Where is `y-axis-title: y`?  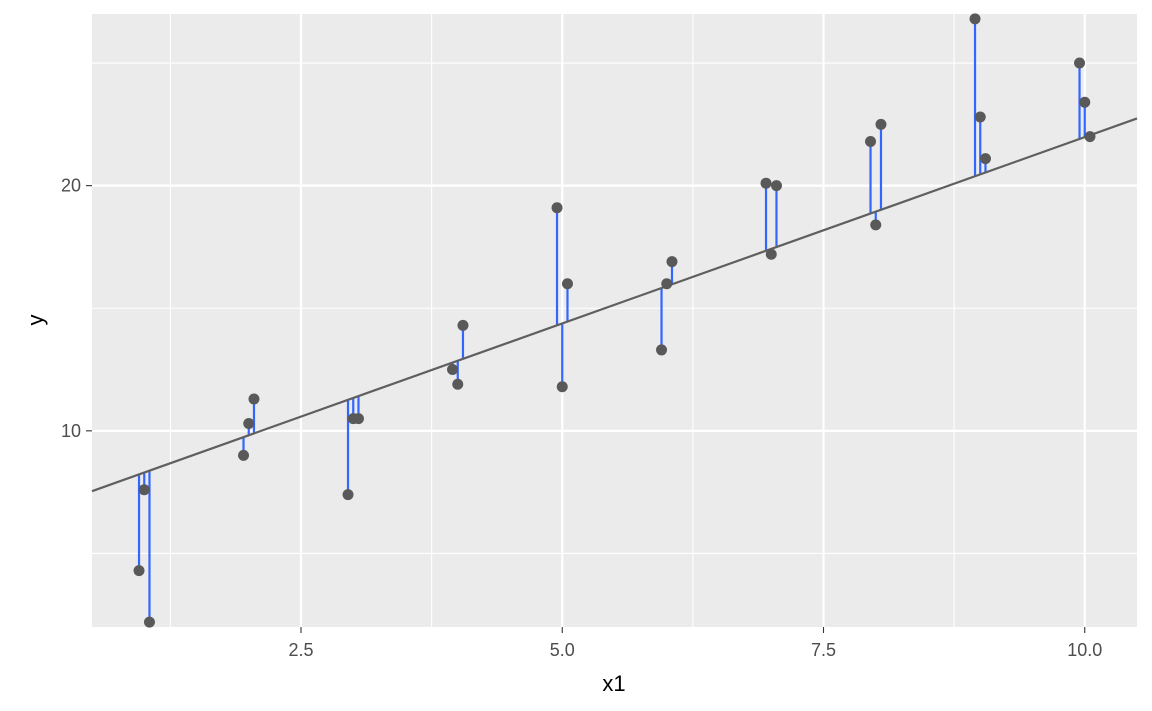 y-axis-title: y is located at coordinates (35, 320).